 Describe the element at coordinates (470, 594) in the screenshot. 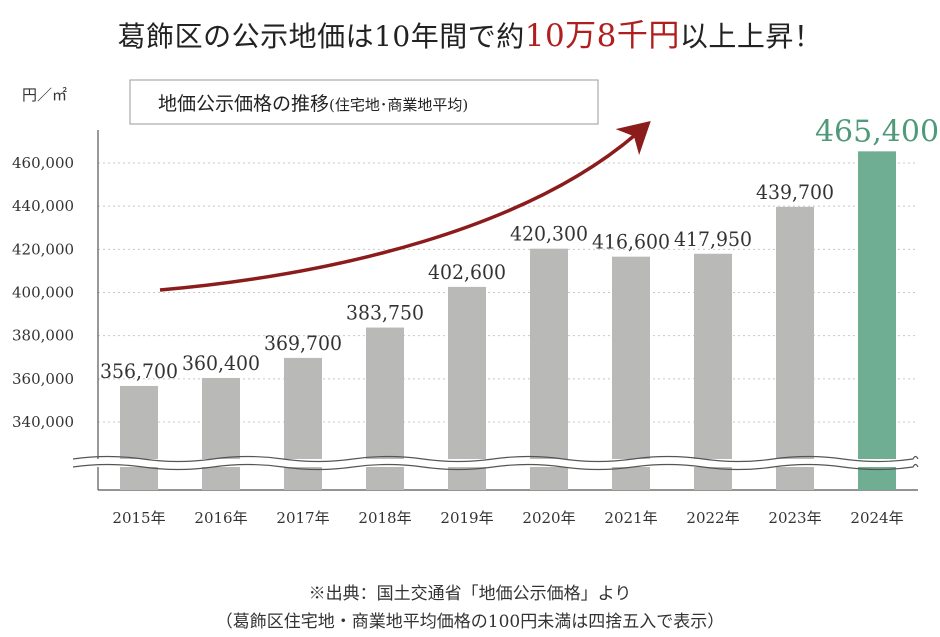

I see `source-line-1: ※出典：国土交通省「地価公示価格」より` at that location.